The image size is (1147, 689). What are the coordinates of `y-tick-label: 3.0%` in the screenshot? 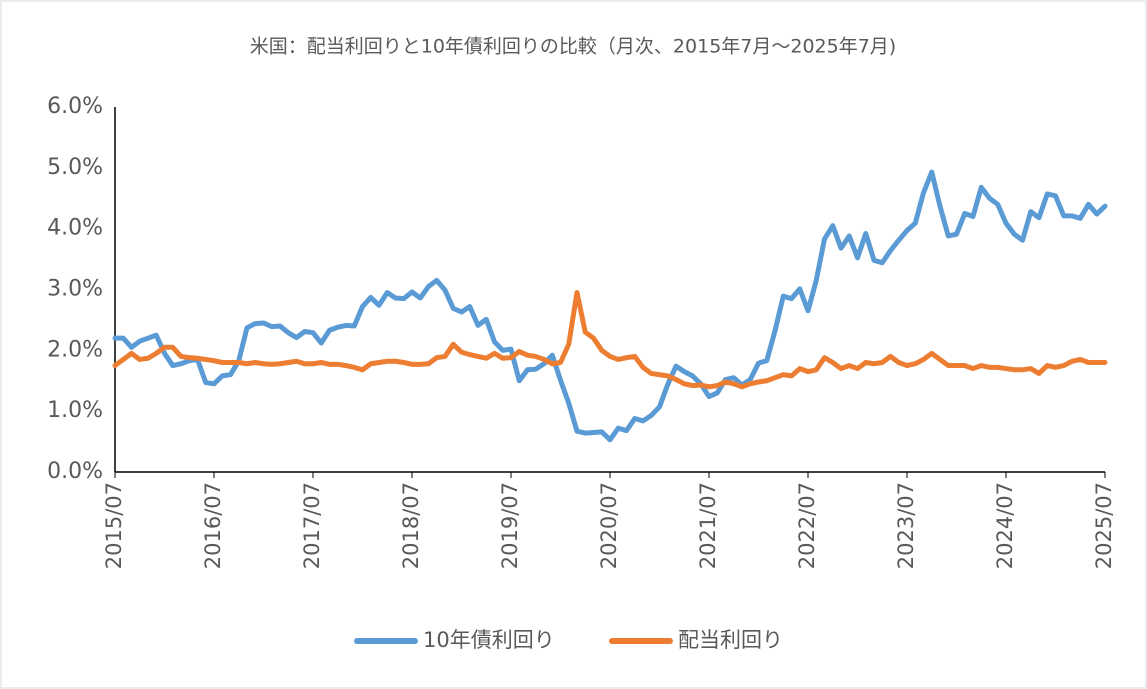 It's located at (75, 289).